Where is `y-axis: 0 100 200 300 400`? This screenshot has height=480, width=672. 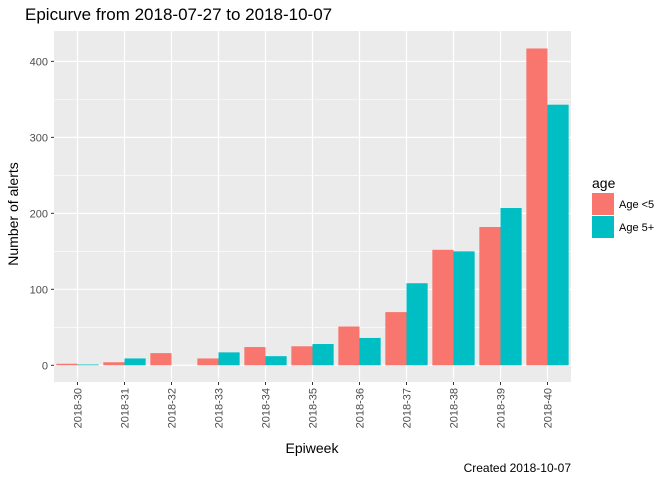
y-axis: 0 100 200 300 400 is located at coordinates (42, 214).